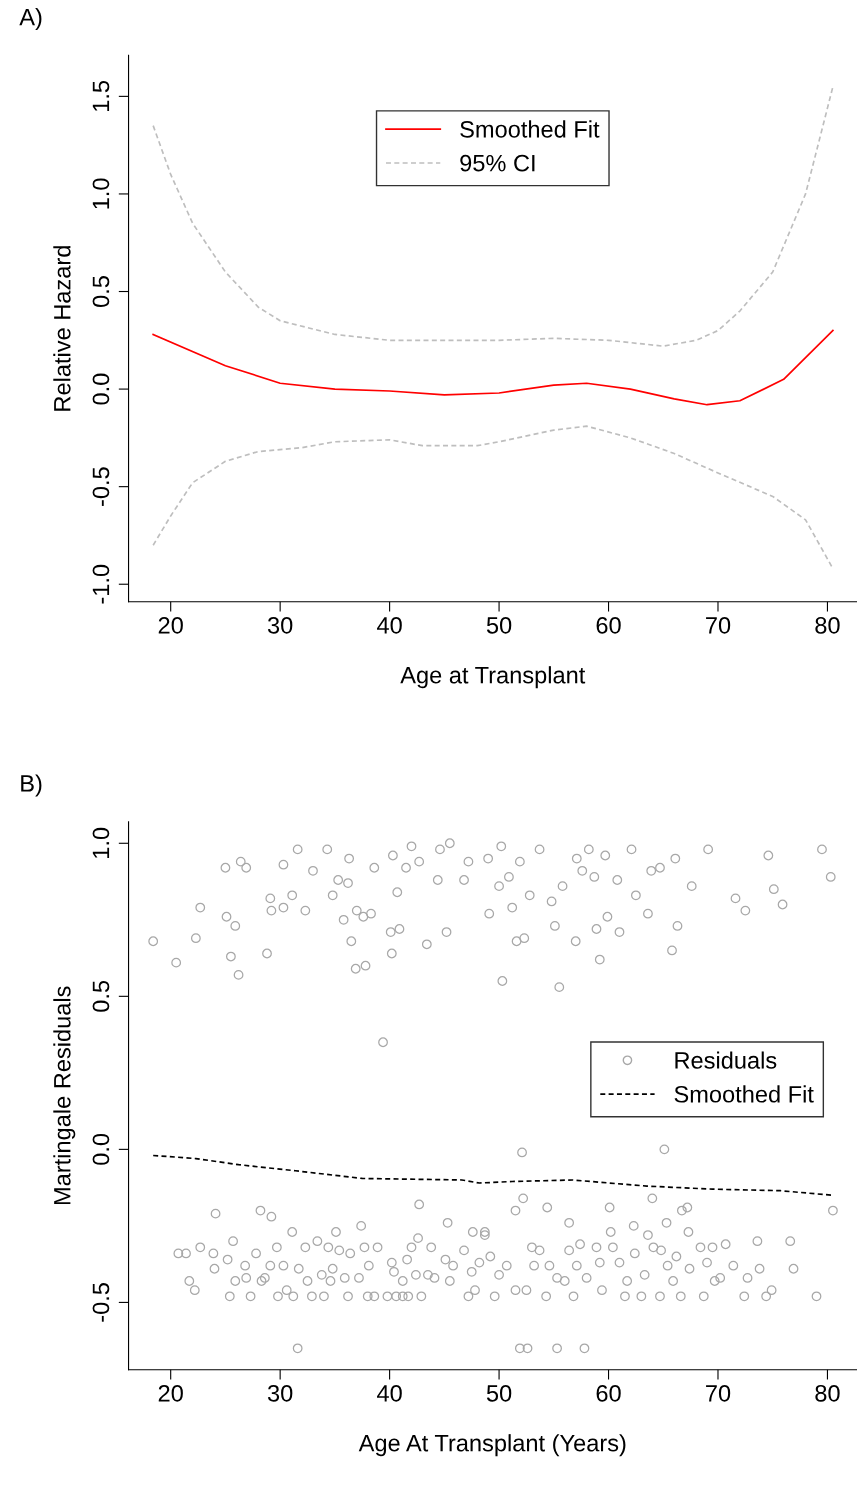  Describe the element at coordinates (101, 584) in the screenshot. I see `y-tick-label: -1.0` at that location.